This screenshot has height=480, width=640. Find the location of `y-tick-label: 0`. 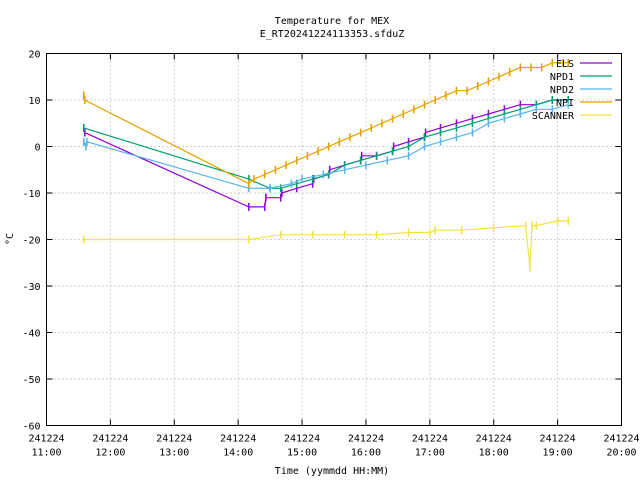

y-tick-label: 0 is located at coordinates (37, 148).